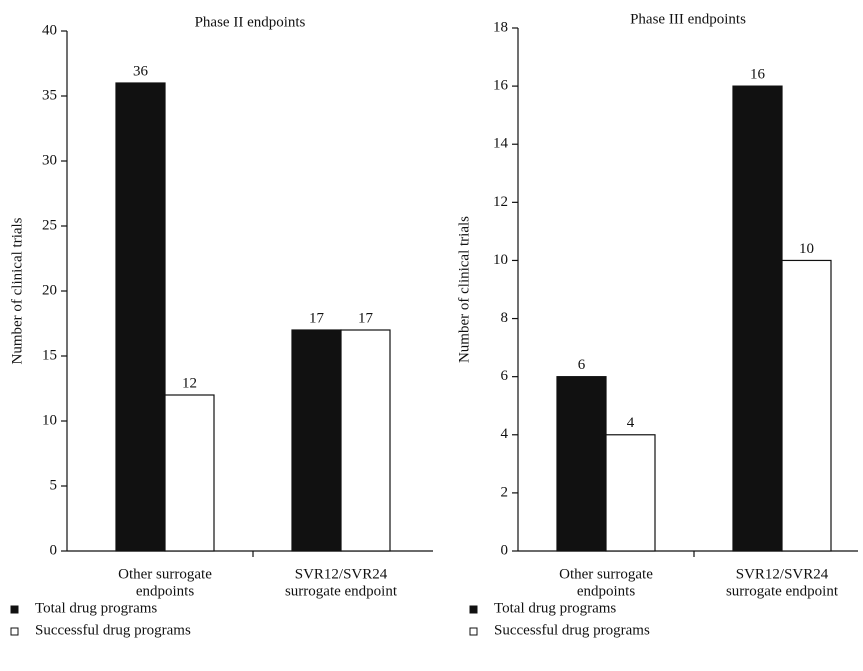 This screenshot has width=863, height=671. Describe the element at coordinates (49, 290) in the screenshot. I see `y-tick-label: 20` at that location.